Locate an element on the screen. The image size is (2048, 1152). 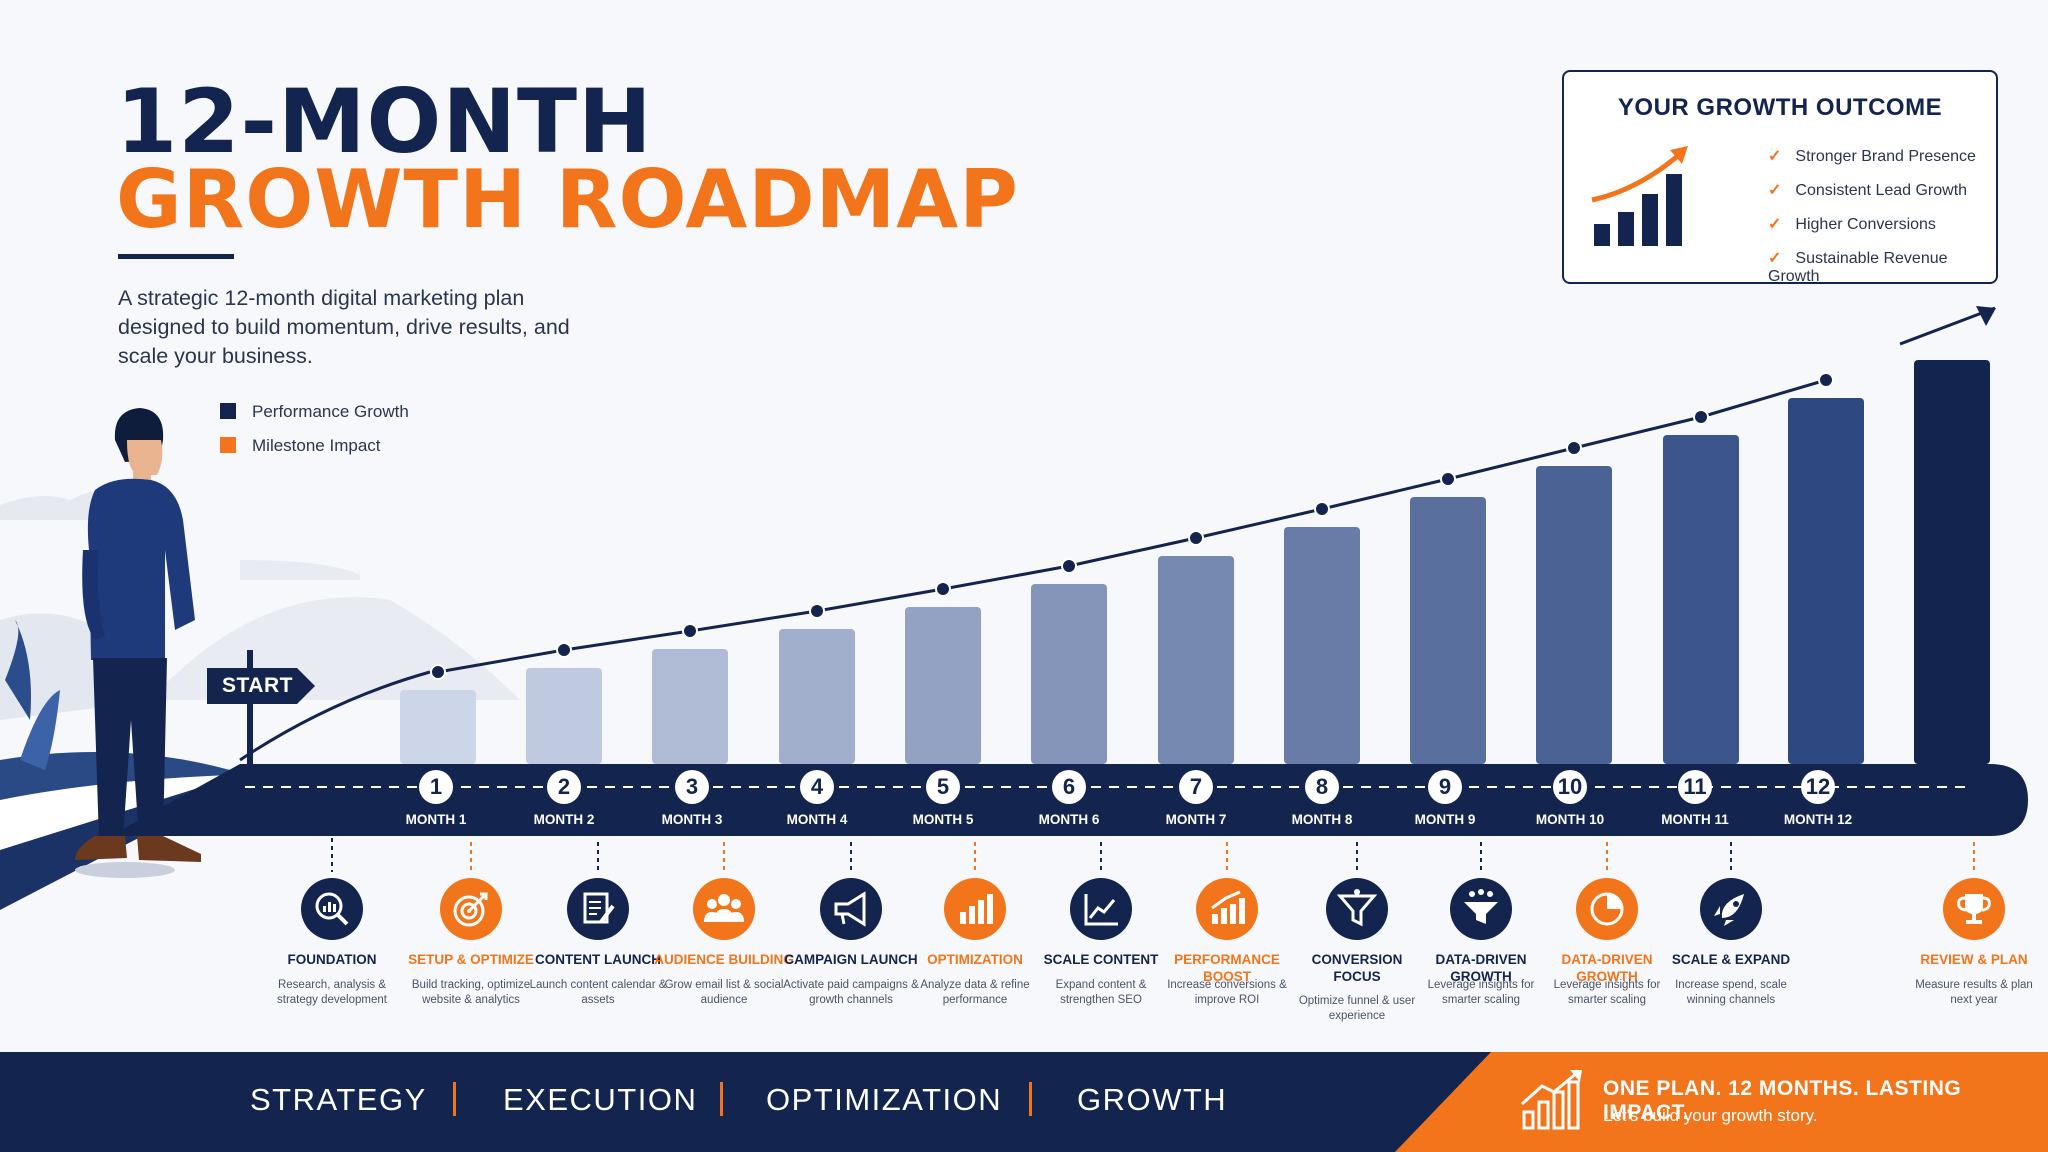
legend-item-performance: Performance Growth is located at coordinates (314, 412).